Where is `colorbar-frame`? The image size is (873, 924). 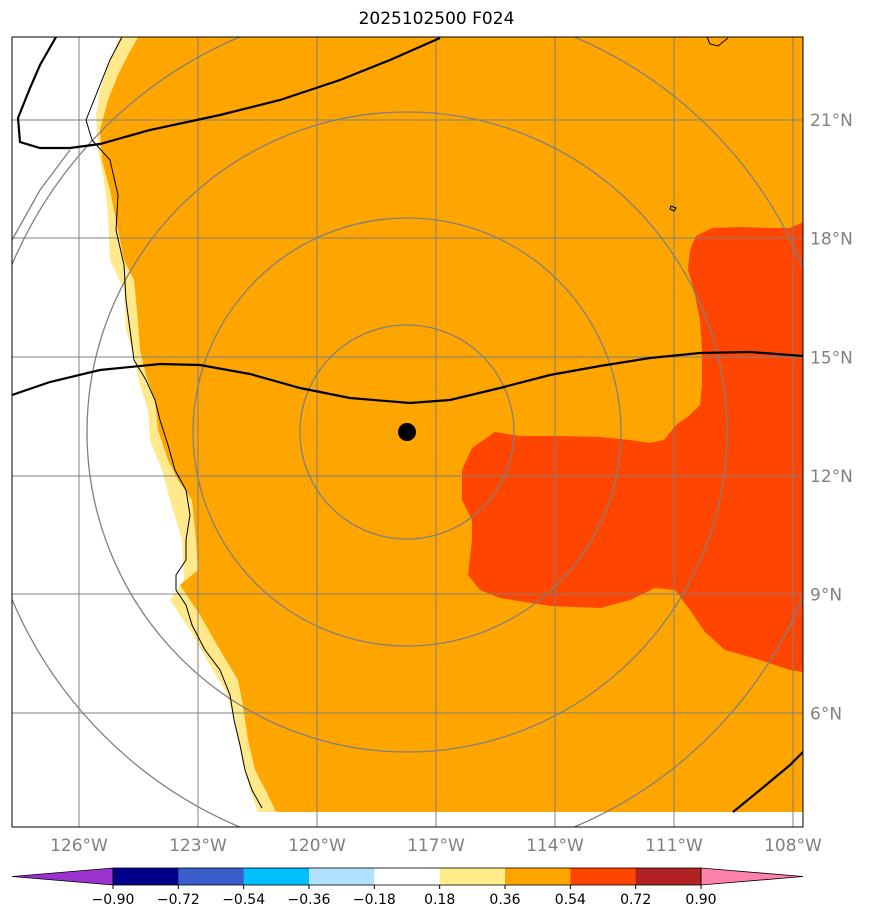 colorbar-frame is located at coordinates (407, 876).